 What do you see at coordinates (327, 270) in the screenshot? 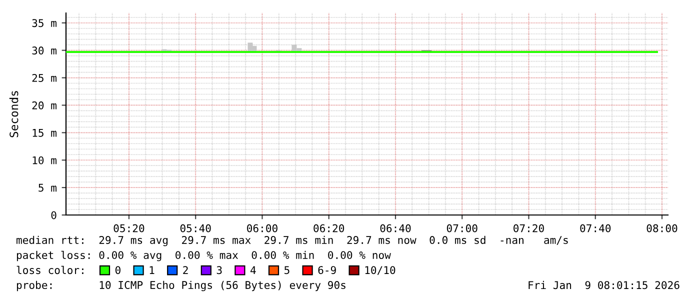
I see `legend-label: 6-9` at bounding box center [327, 270].